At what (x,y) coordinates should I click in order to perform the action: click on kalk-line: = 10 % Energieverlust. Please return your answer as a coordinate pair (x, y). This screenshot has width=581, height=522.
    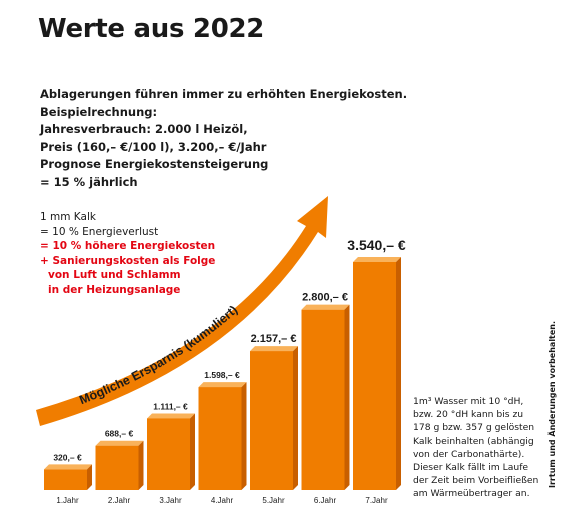
    Looking at the image, I should click on (99, 231).